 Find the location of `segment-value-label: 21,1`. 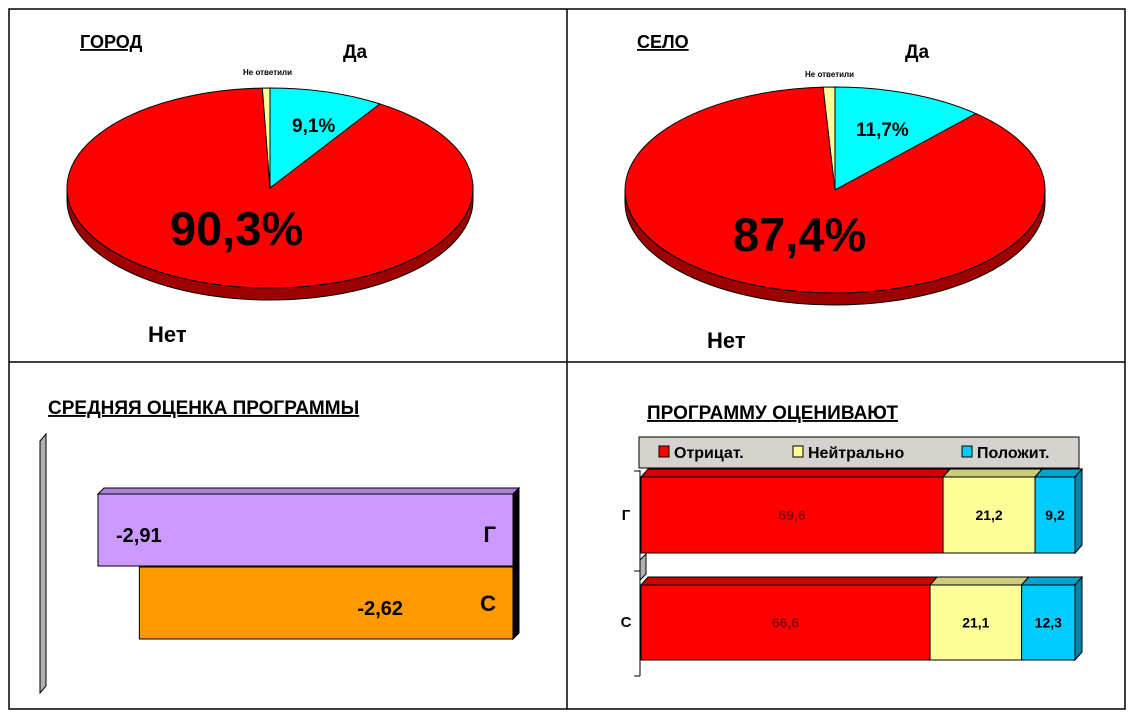

segment-value-label: 21,1 is located at coordinates (975, 623).